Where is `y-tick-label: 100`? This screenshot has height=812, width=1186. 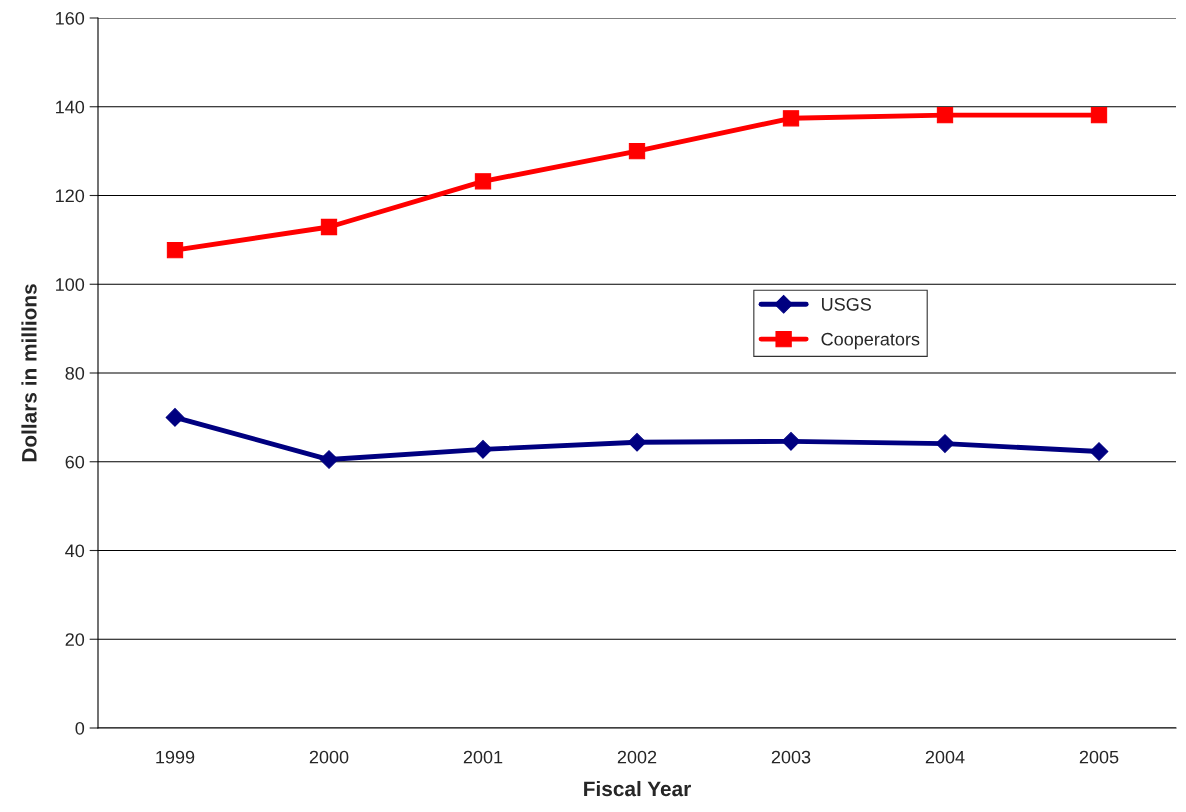 y-tick-label: 100 is located at coordinates (70, 284).